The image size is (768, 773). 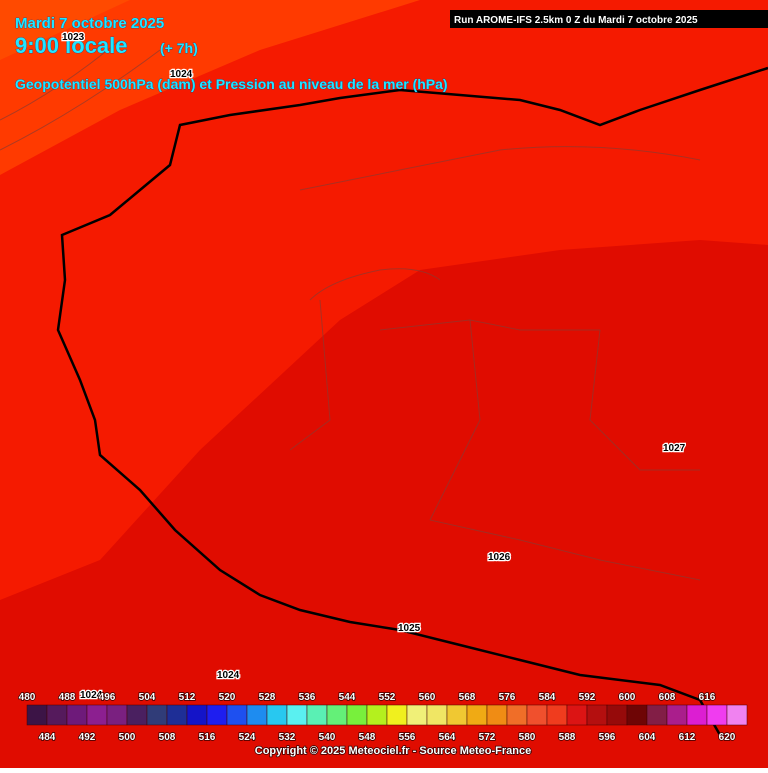 What do you see at coordinates (47, 737) in the screenshot?
I see `scale-label-bottom: 484` at bounding box center [47, 737].